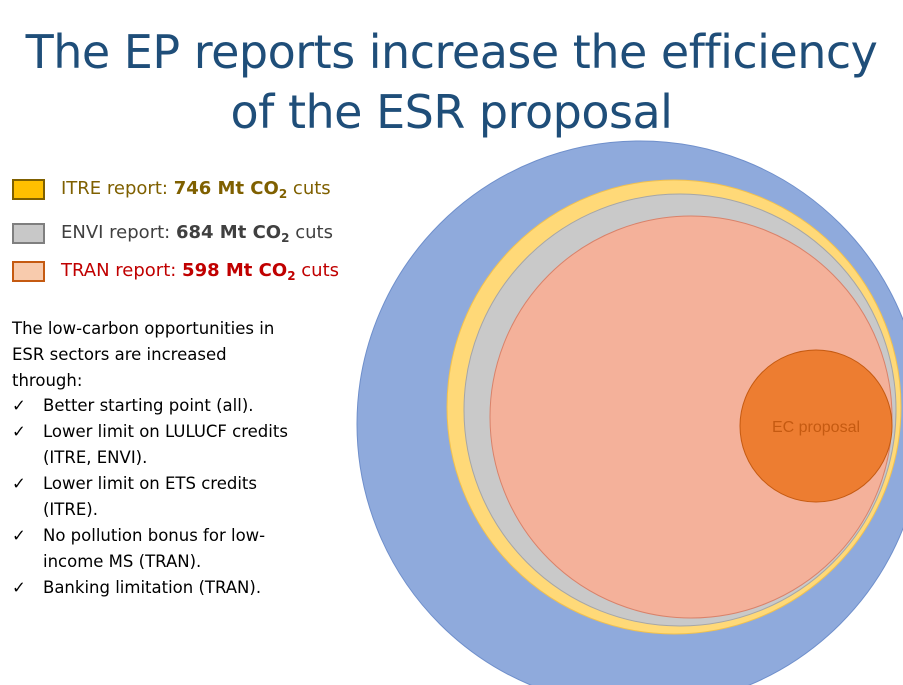 The width and height of the screenshot is (903, 685). I want to click on legend-text-envi: ENVI report: 684 Mt CO2 cuts, so click(197, 233).